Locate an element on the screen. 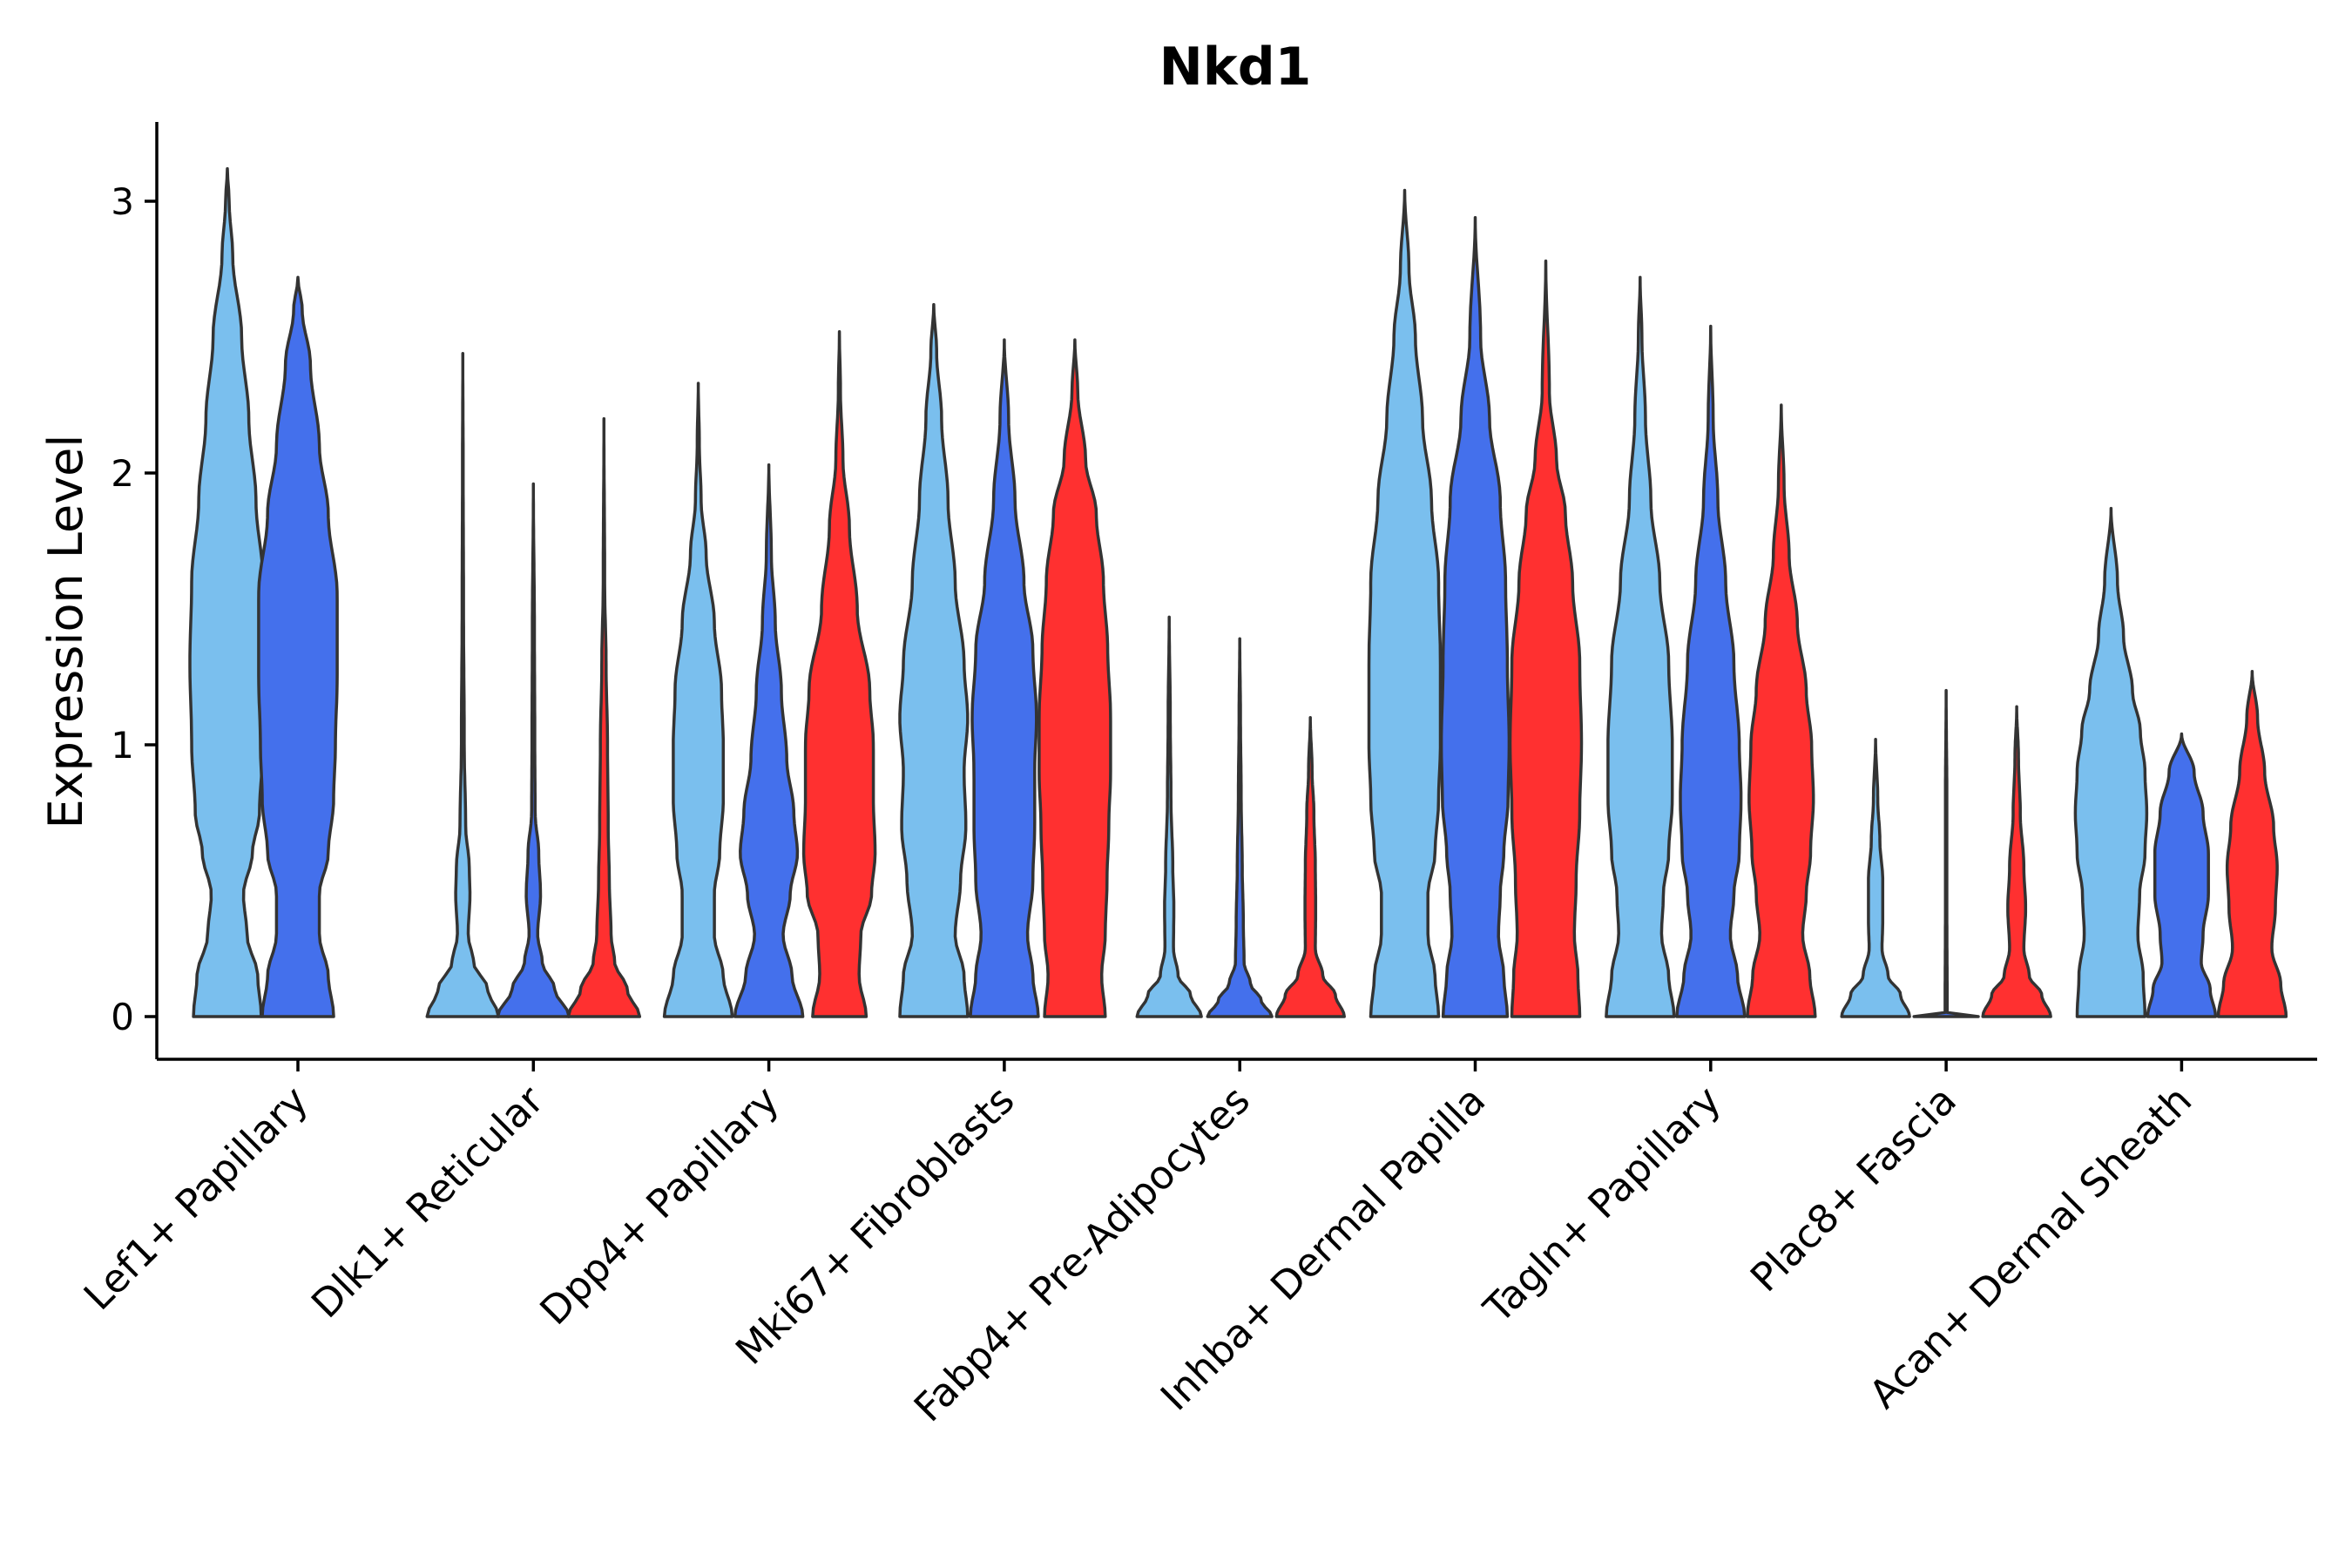 The width and height of the screenshot is (2352, 1568). y-tick-label-2: 2 is located at coordinates (122, 474).